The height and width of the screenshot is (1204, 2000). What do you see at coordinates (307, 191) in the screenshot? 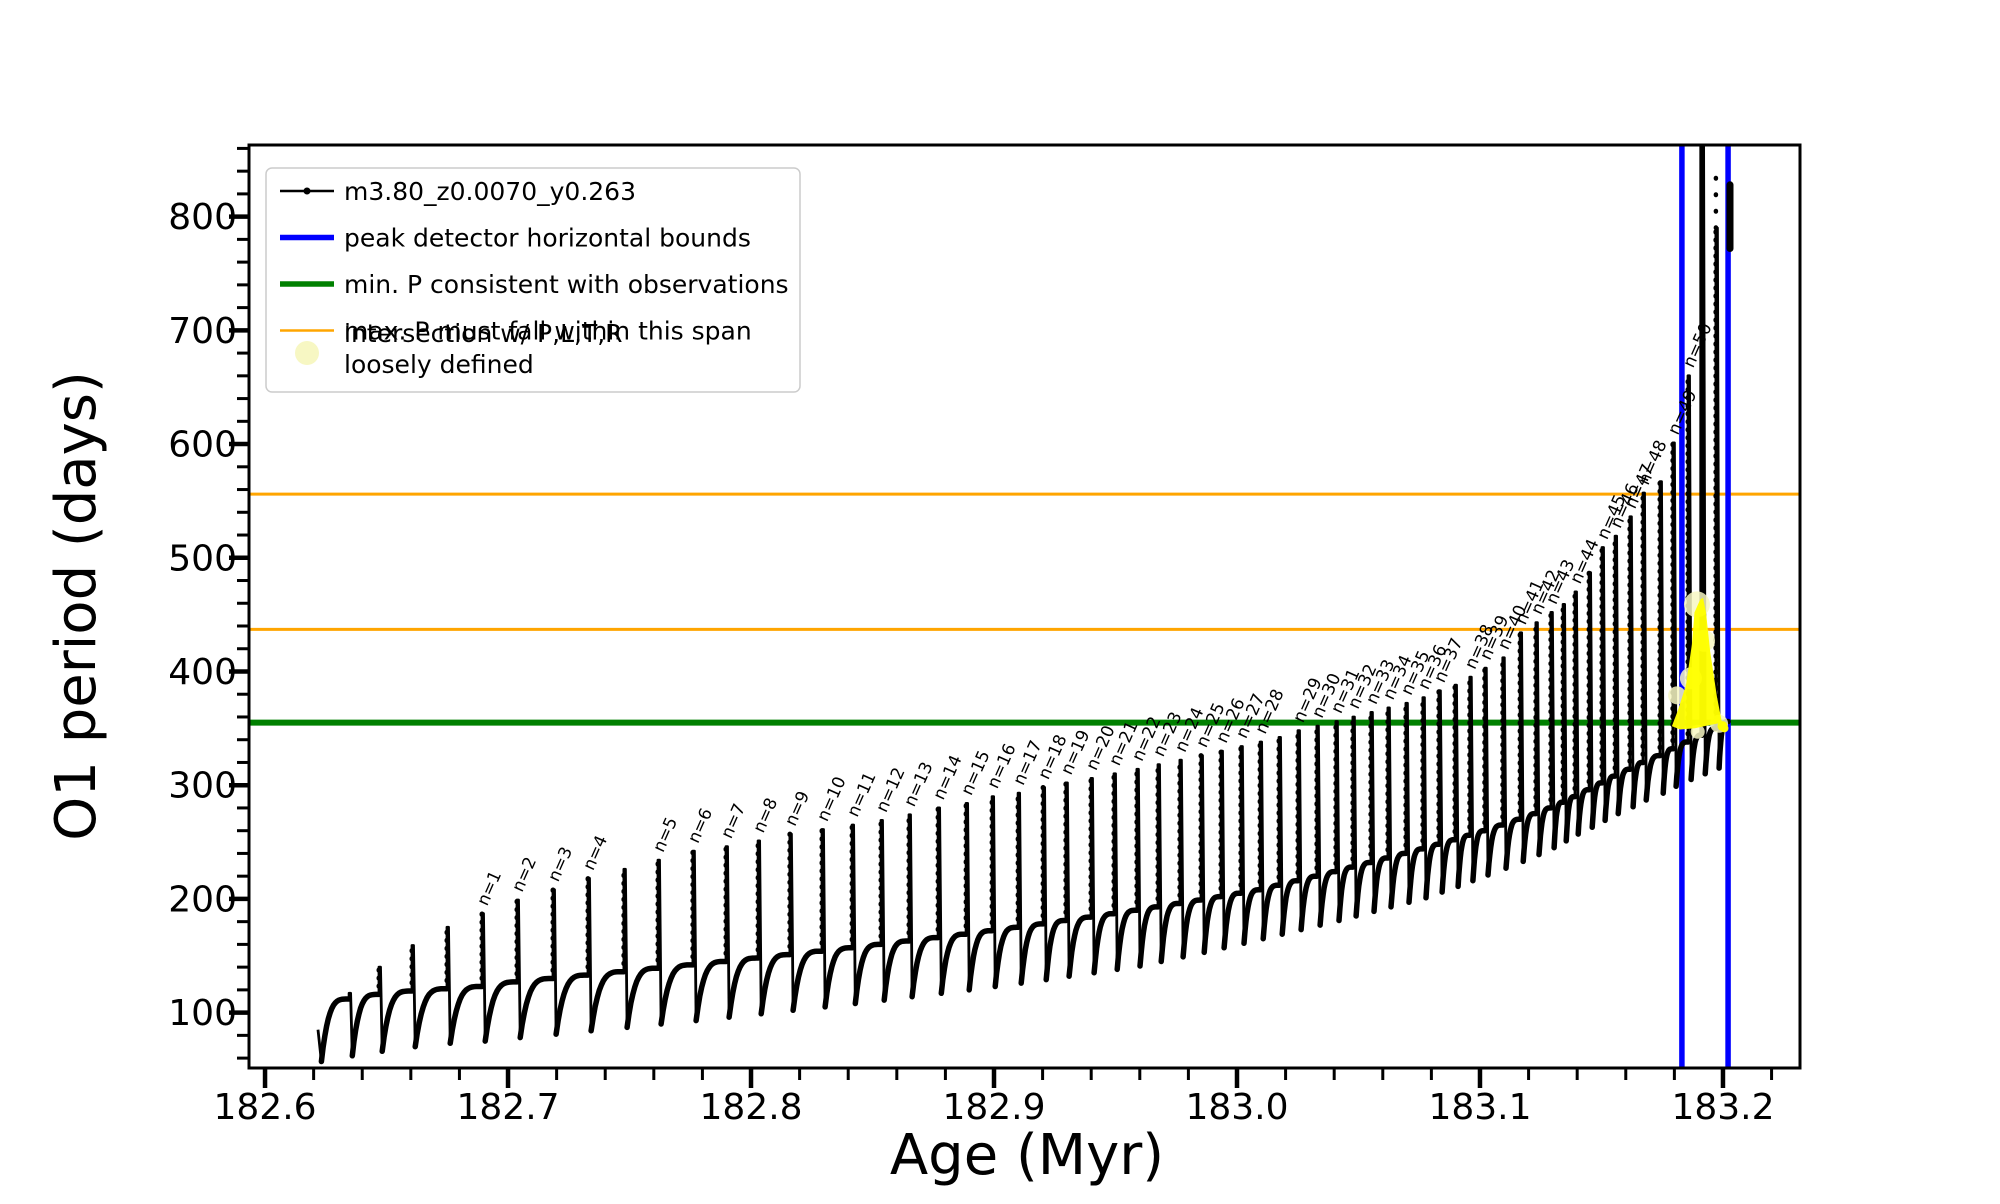
I see `legend-dot-marker` at bounding box center [307, 191].